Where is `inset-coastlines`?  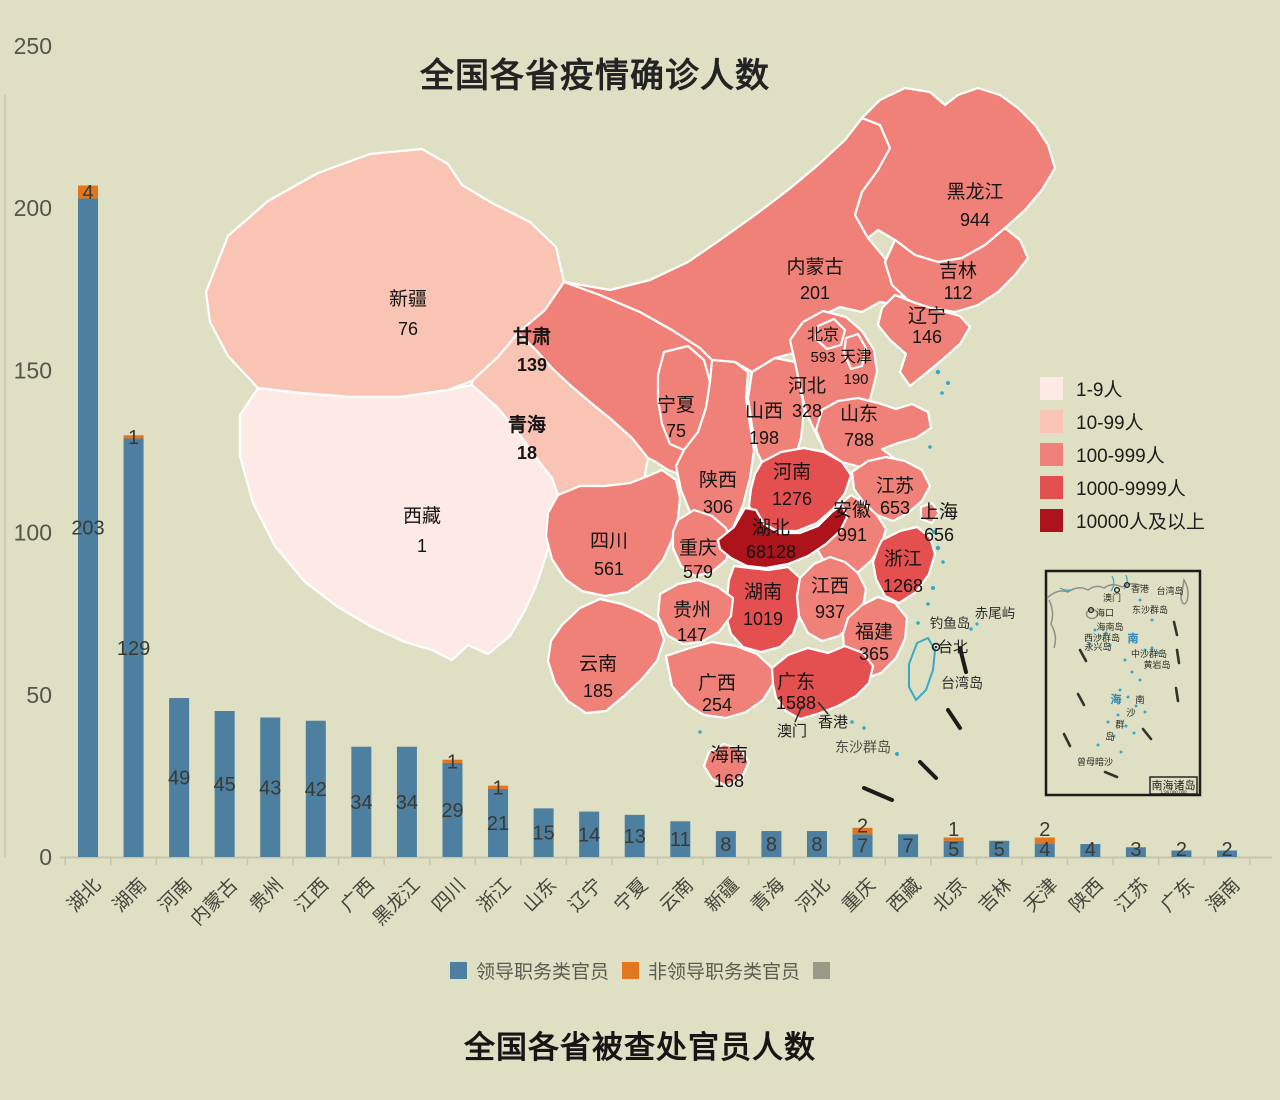 inset-coastlines is located at coordinates (1117, 613).